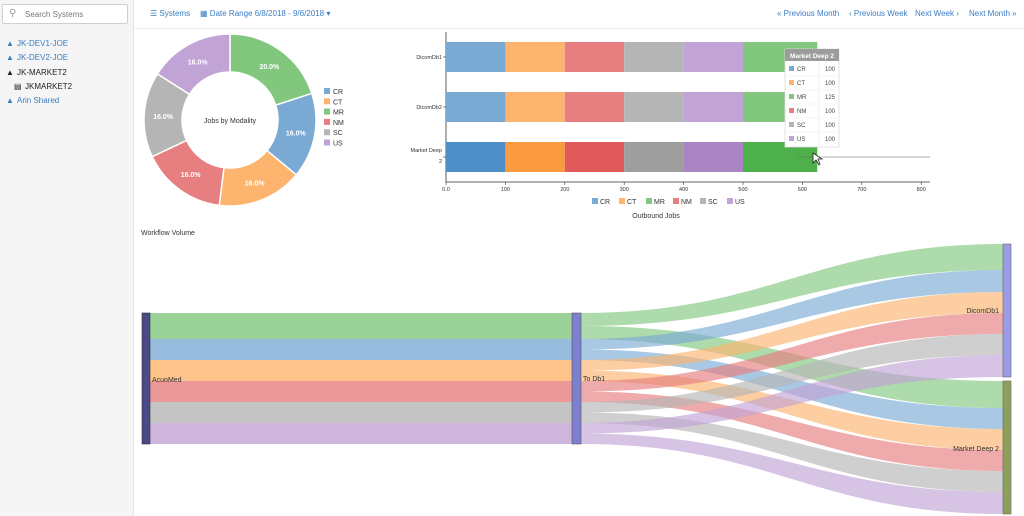 Image resolution: width=1024 pixels, height=516 pixels. What do you see at coordinates (921, 190) in the screenshot?
I see `x-tick-label: 800` at bounding box center [921, 190].